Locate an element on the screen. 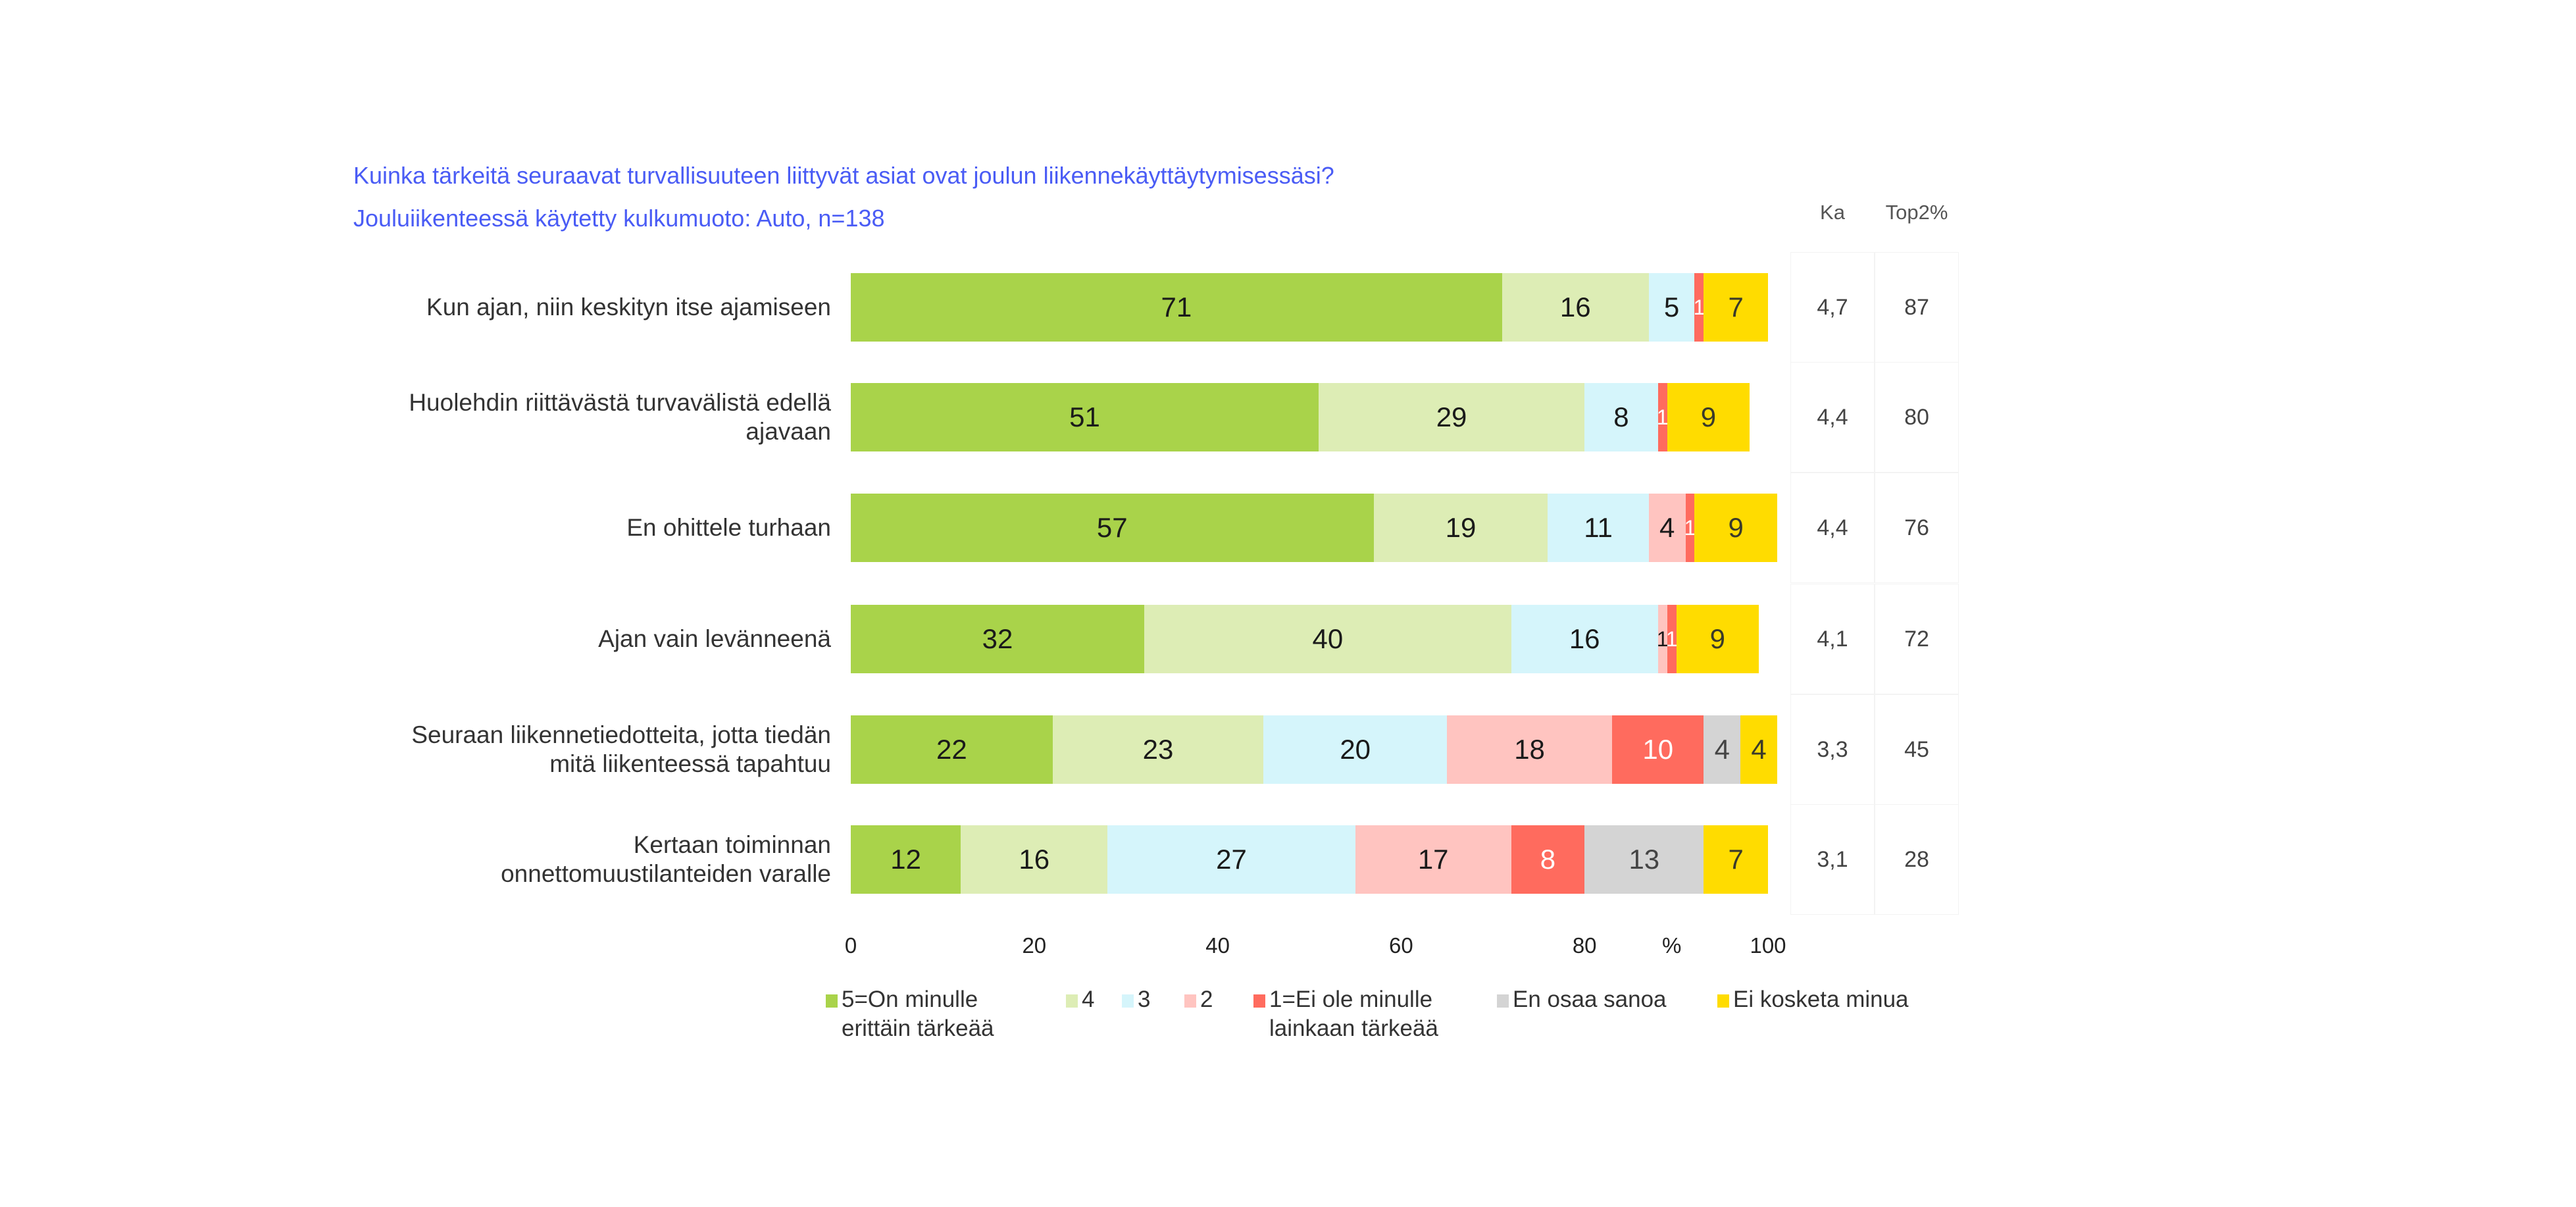 The image size is (2576, 1207). bar-segment: 29 is located at coordinates (1452, 417).